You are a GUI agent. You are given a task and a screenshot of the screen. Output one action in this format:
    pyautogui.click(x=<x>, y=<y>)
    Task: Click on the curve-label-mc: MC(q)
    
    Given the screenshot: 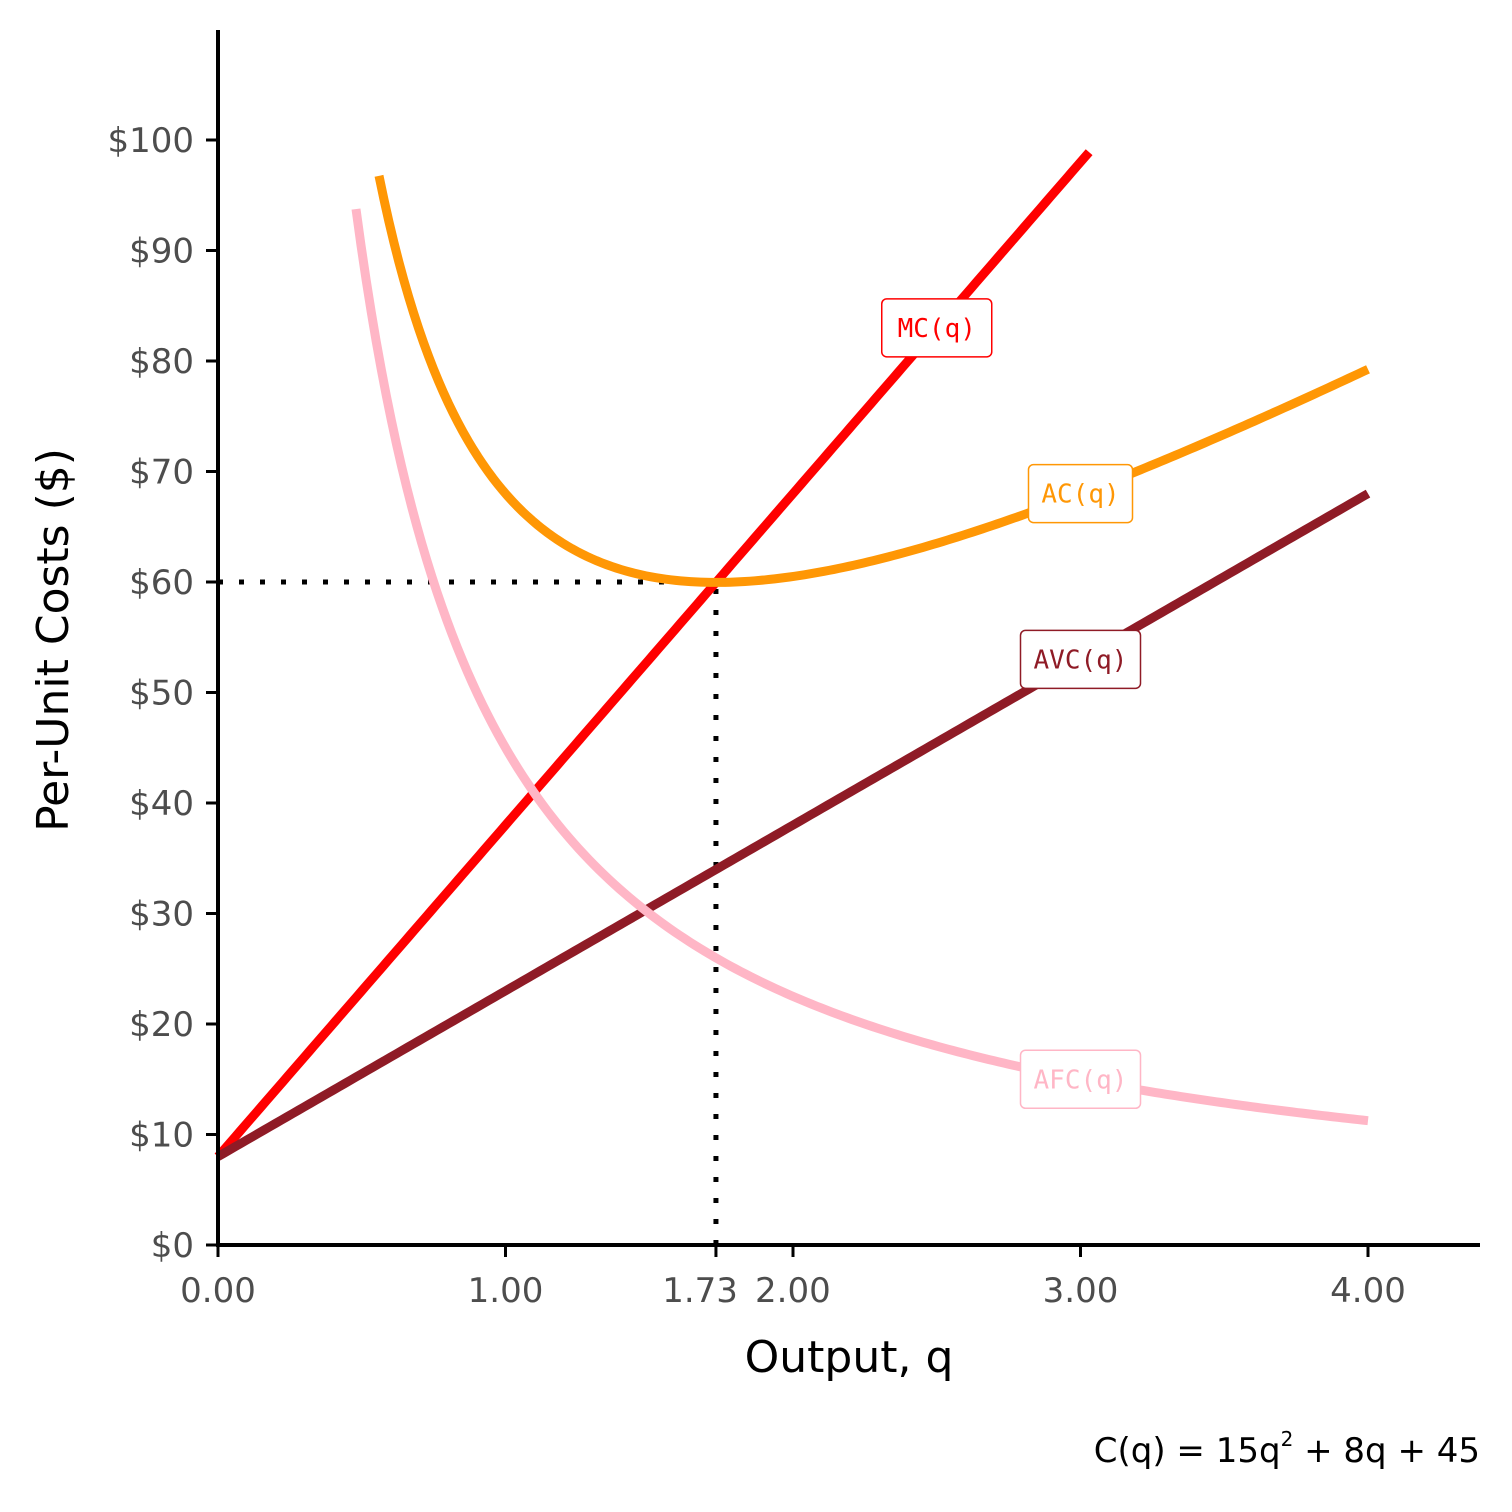 What is the action you would take?
    pyautogui.click(x=937, y=328)
    